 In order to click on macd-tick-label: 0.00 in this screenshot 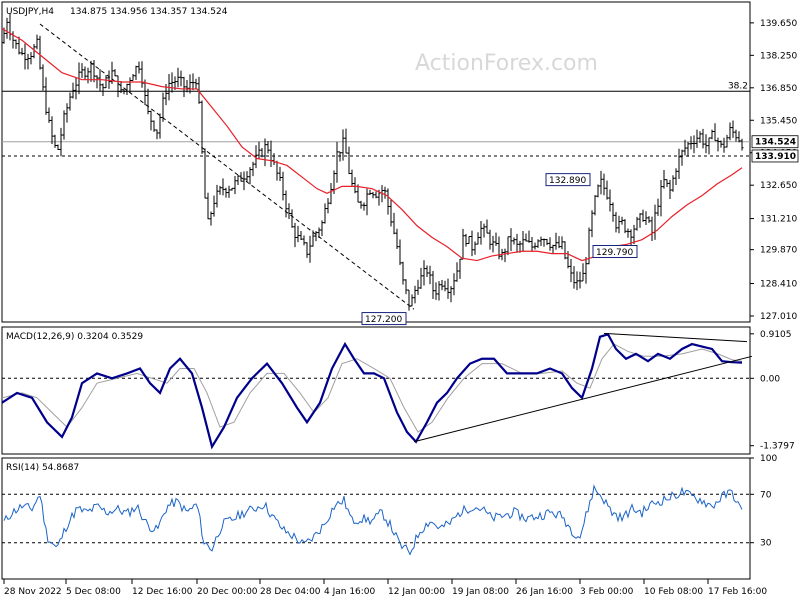, I will do `click(770, 379)`.